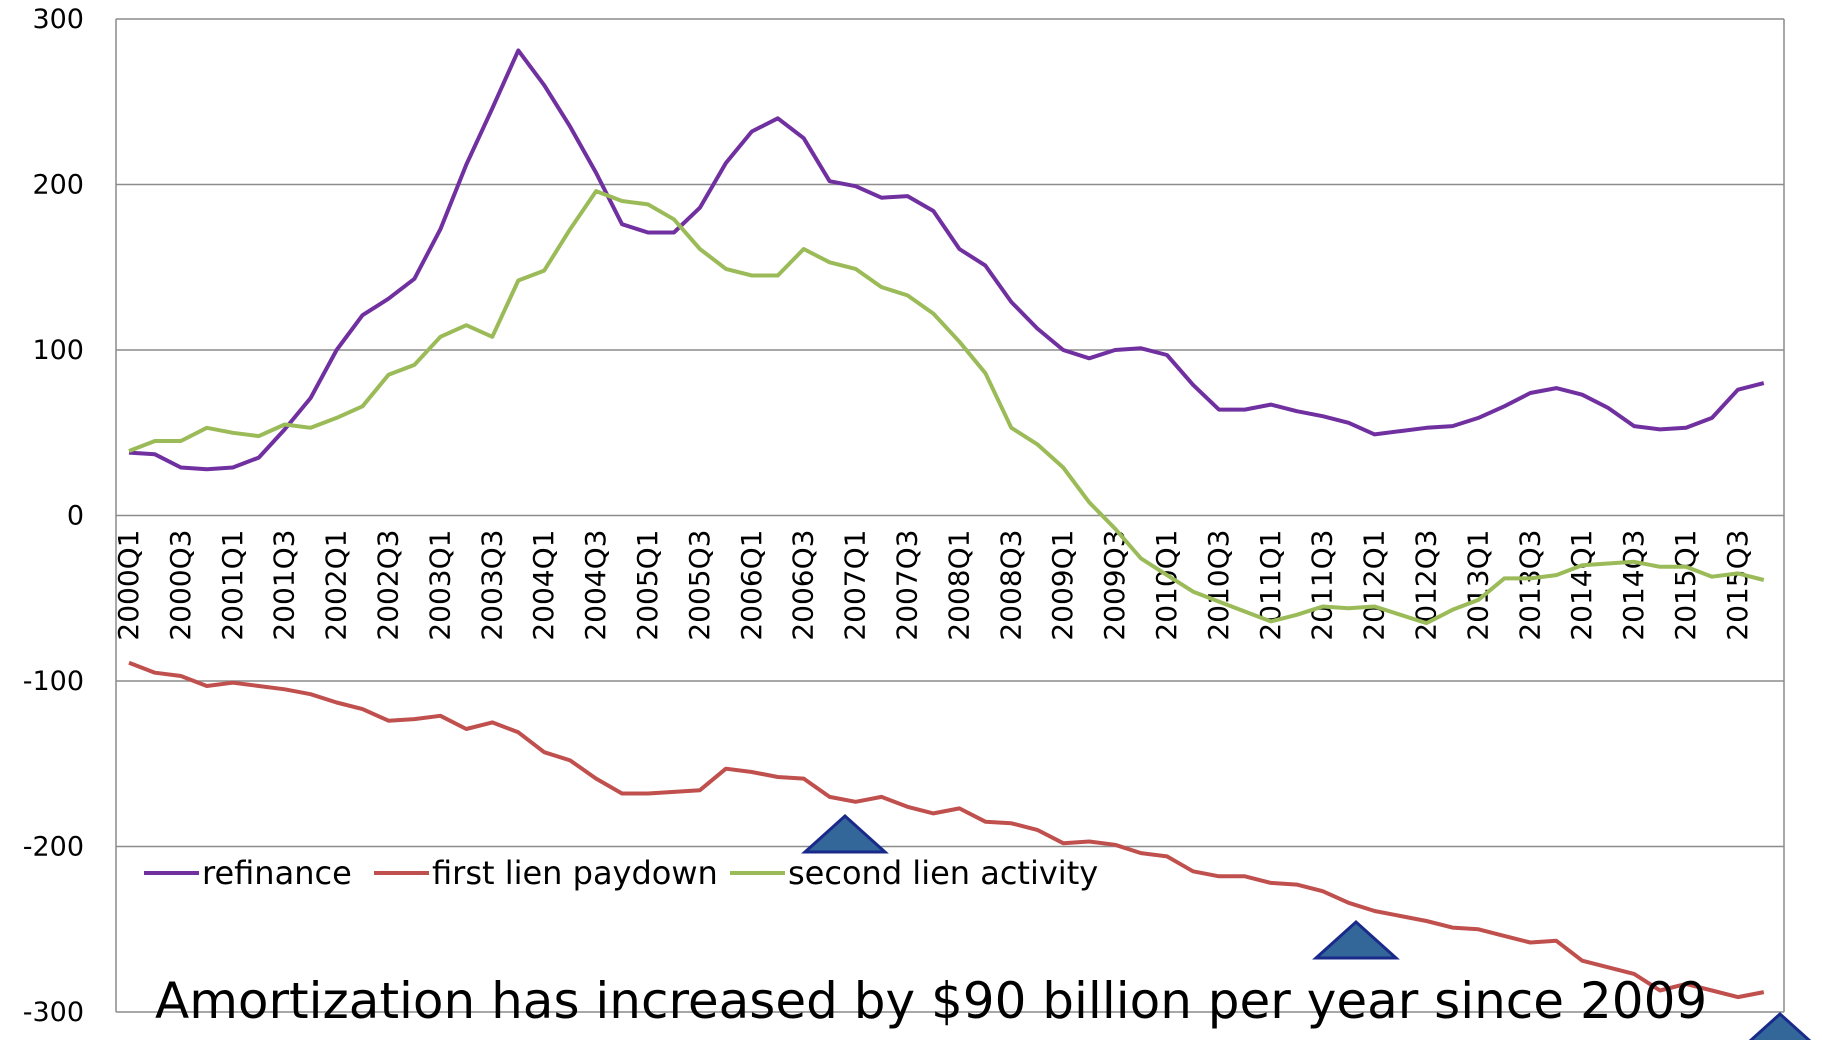 The width and height of the screenshot is (1822, 1040). What do you see at coordinates (53, 681) in the screenshot?
I see `y-tick-label: -100` at bounding box center [53, 681].